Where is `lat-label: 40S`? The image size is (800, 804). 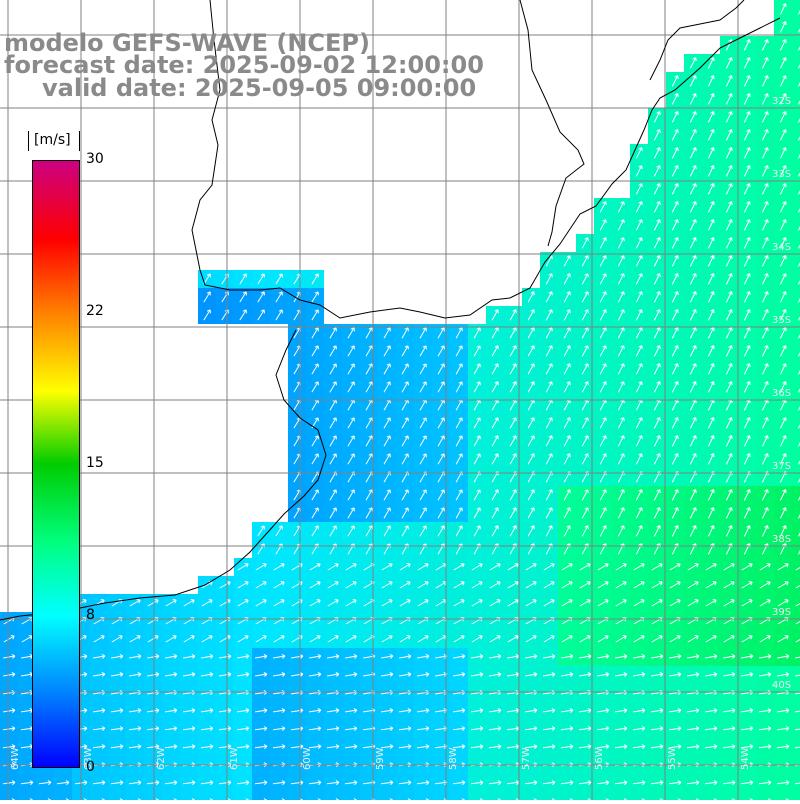
lat-label: 40S is located at coordinates (781, 685).